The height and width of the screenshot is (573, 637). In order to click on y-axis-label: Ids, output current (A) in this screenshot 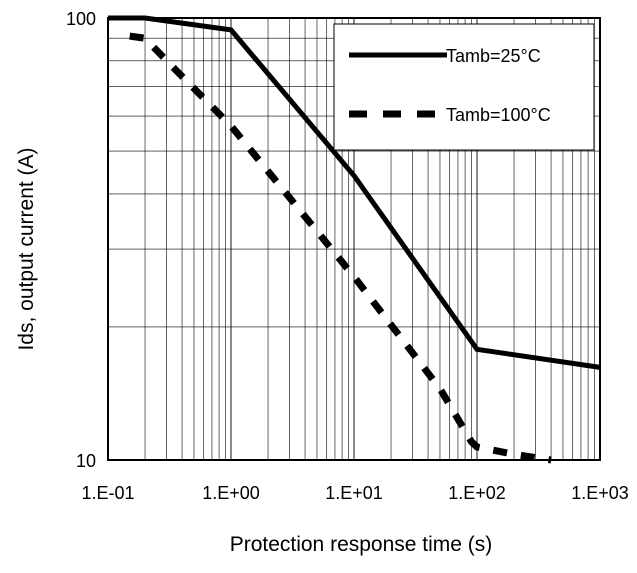, I will do `click(26, 248)`.